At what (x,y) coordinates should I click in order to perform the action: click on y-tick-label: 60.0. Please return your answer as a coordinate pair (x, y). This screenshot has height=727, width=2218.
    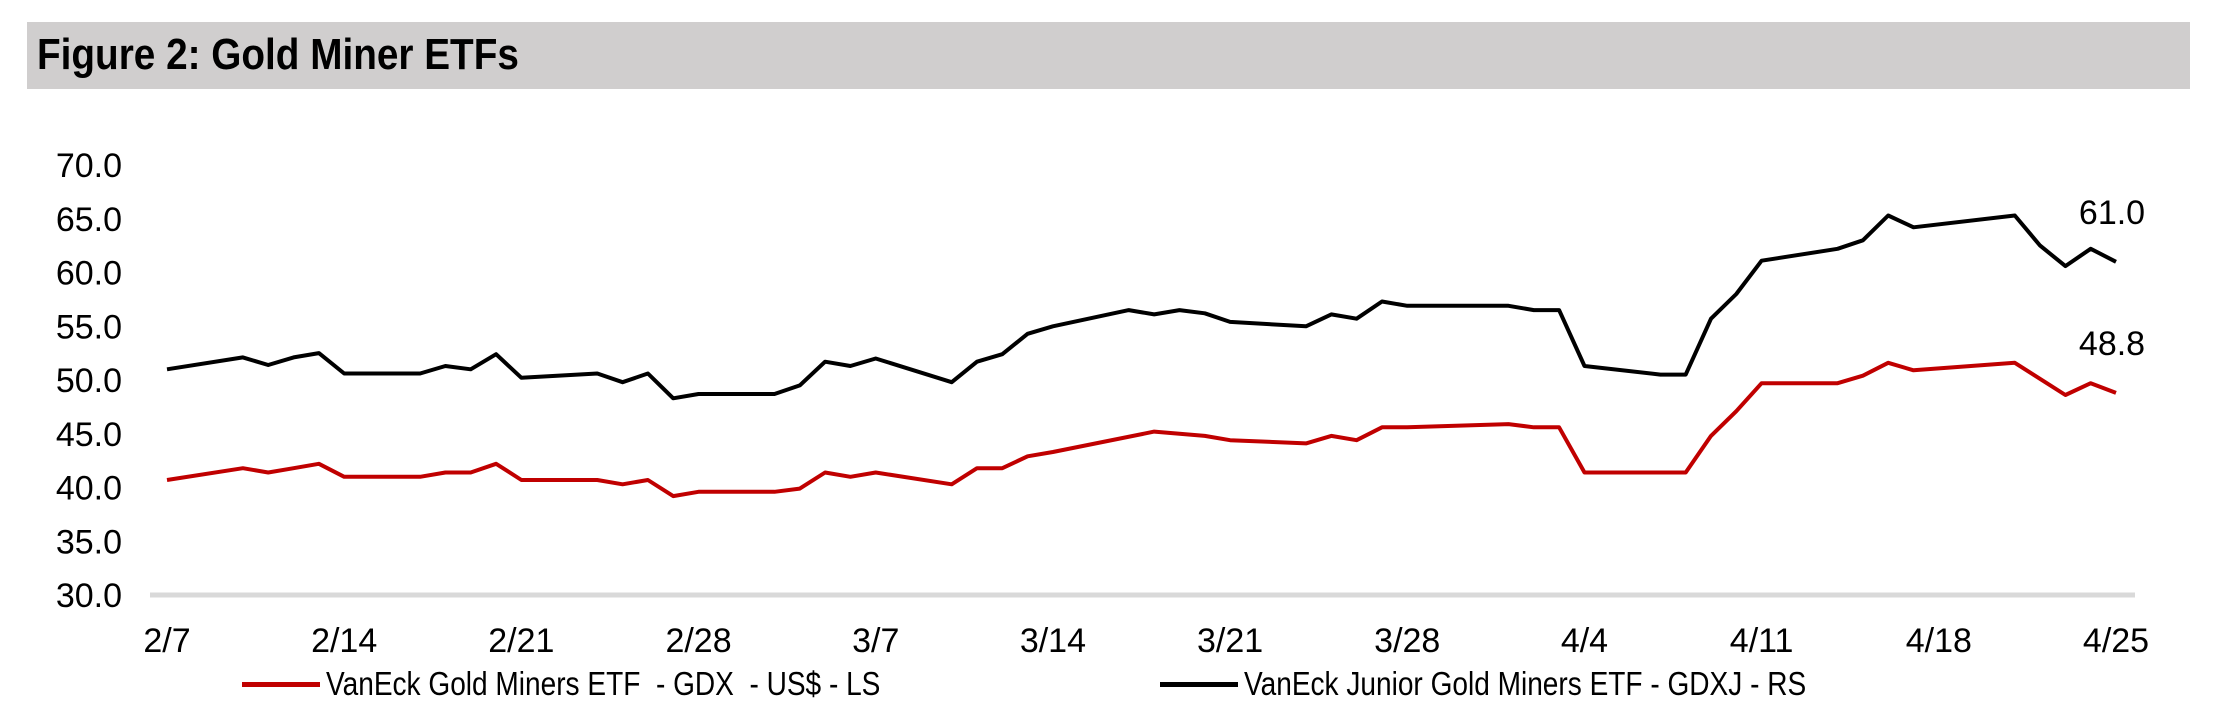
    Looking at the image, I should click on (89, 274).